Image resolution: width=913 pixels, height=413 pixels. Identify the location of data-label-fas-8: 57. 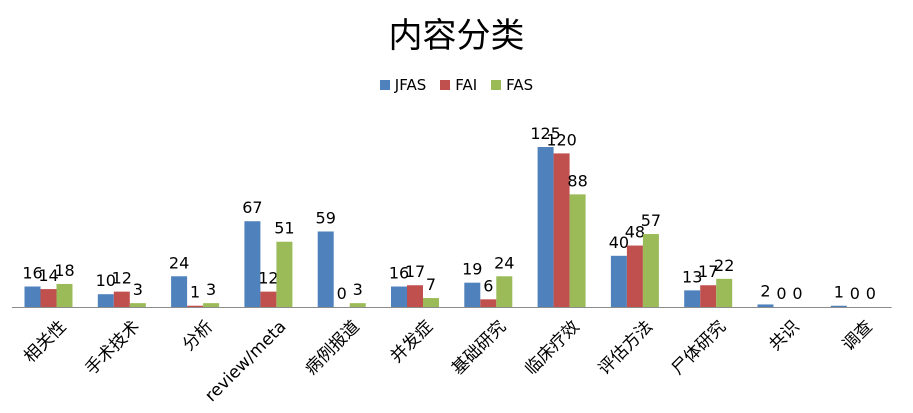
(651, 220).